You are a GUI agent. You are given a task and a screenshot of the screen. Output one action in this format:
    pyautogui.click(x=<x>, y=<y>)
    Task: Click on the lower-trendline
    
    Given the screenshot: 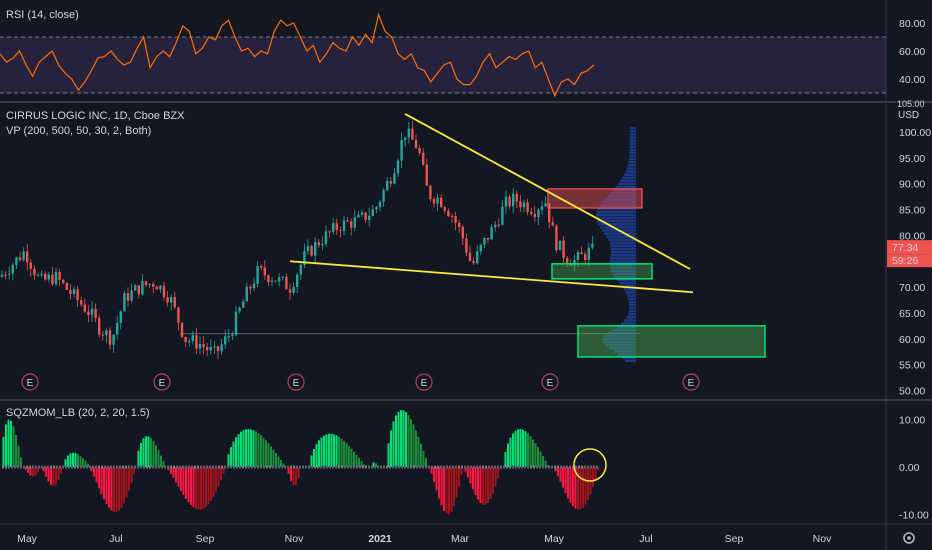 What is the action you would take?
    pyautogui.click(x=491, y=277)
    